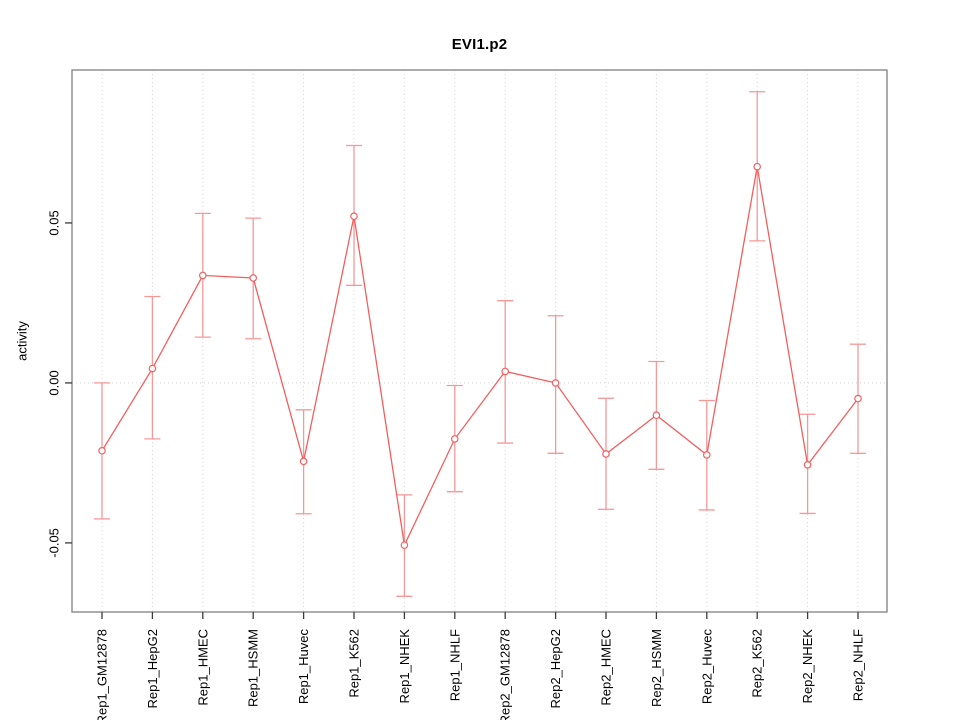 The height and width of the screenshot is (720, 960). What do you see at coordinates (354, 663) in the screenshot?
I see `x-tick-label: Rep1_K562` at bounding box center [354, 663].